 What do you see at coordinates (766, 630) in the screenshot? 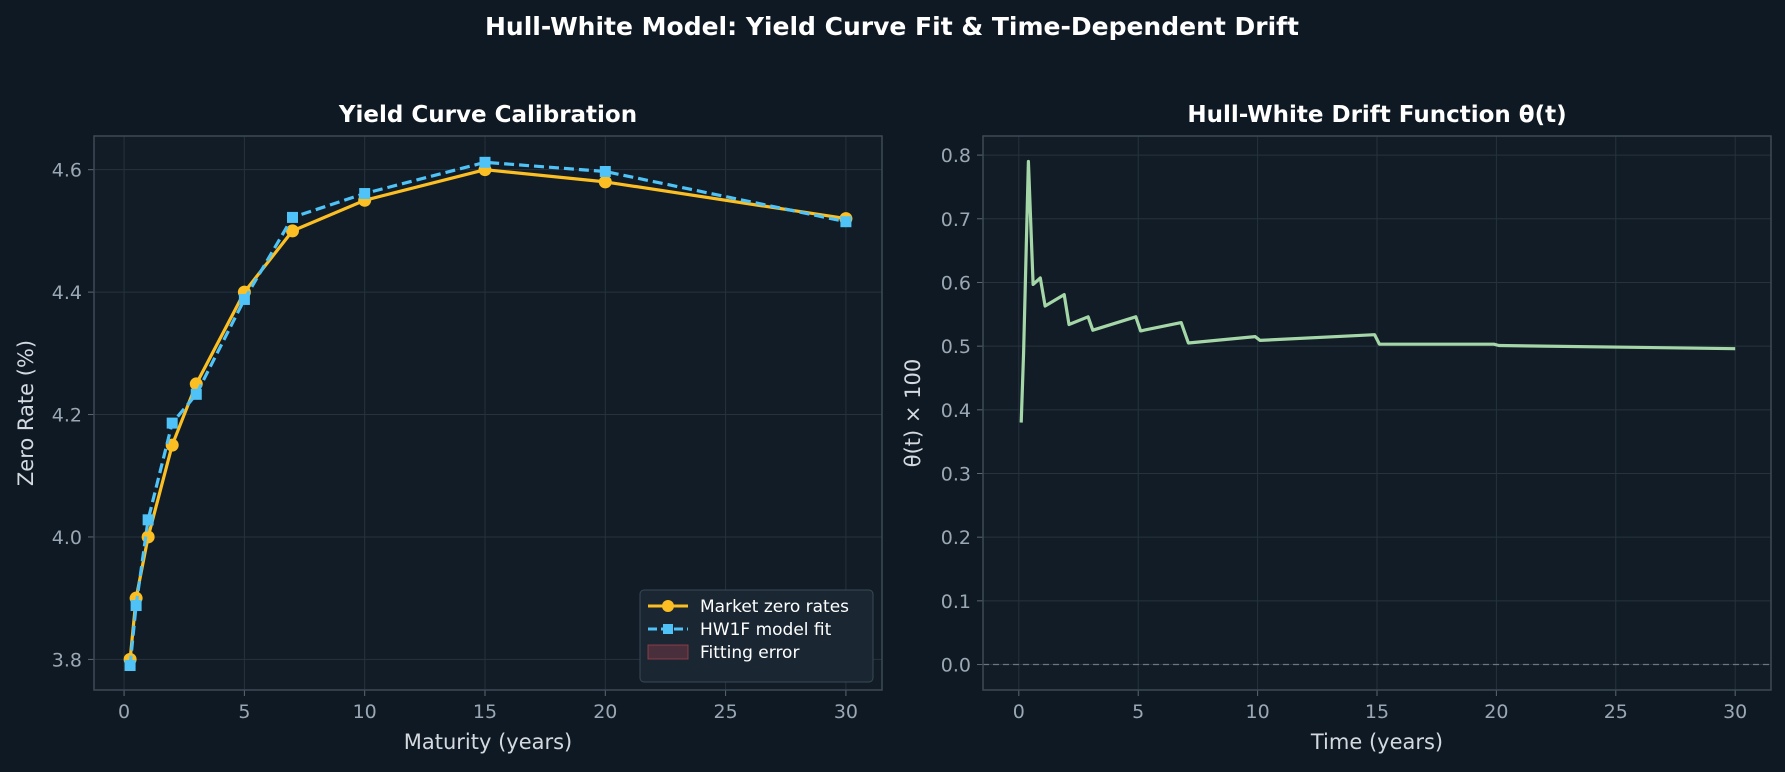
I see `legend-label: HW1F model fit` at bounding box center [766, 630].